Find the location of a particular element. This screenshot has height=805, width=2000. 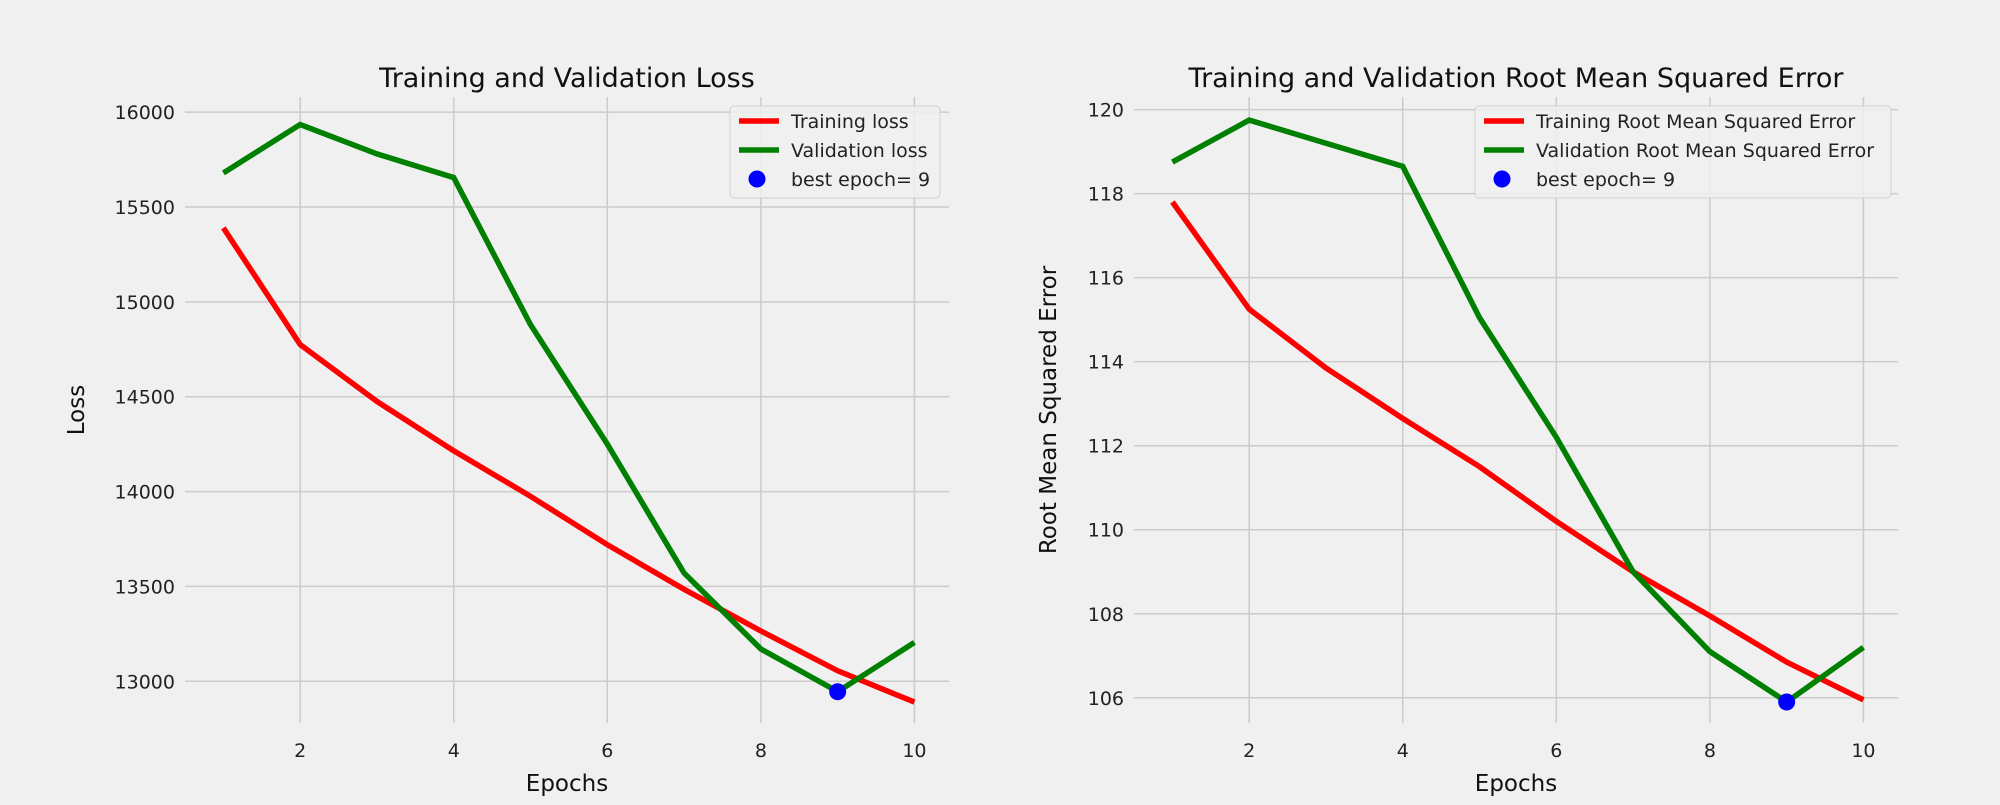

chart-title: Training and Validation Loss is located at coordinates (566, 78).